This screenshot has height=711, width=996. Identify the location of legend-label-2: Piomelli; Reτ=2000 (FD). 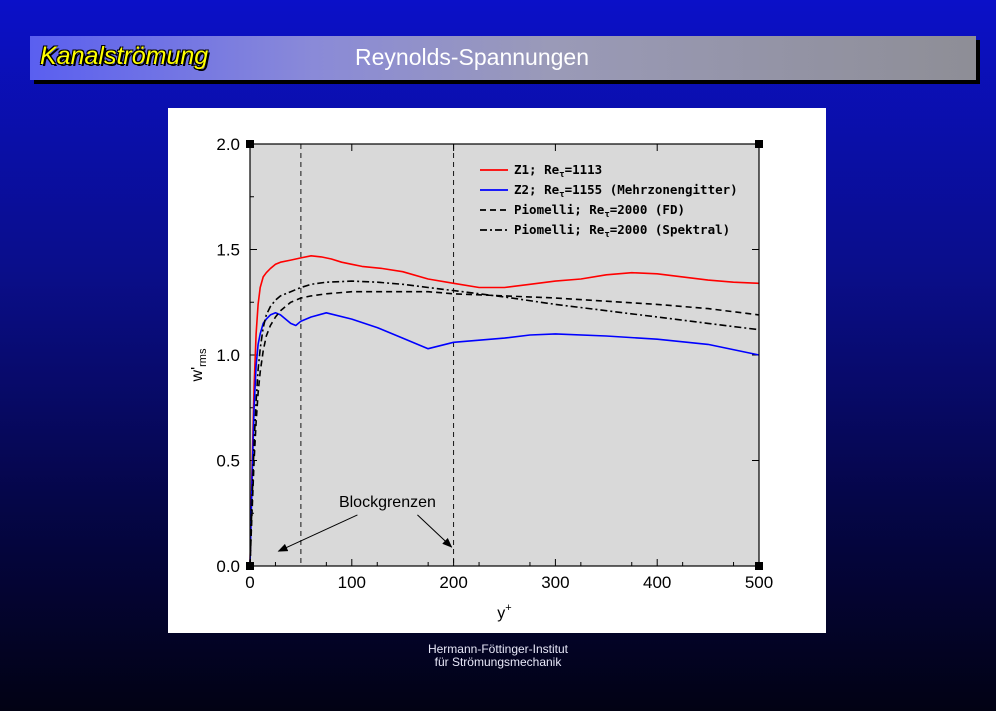
(599, 211).